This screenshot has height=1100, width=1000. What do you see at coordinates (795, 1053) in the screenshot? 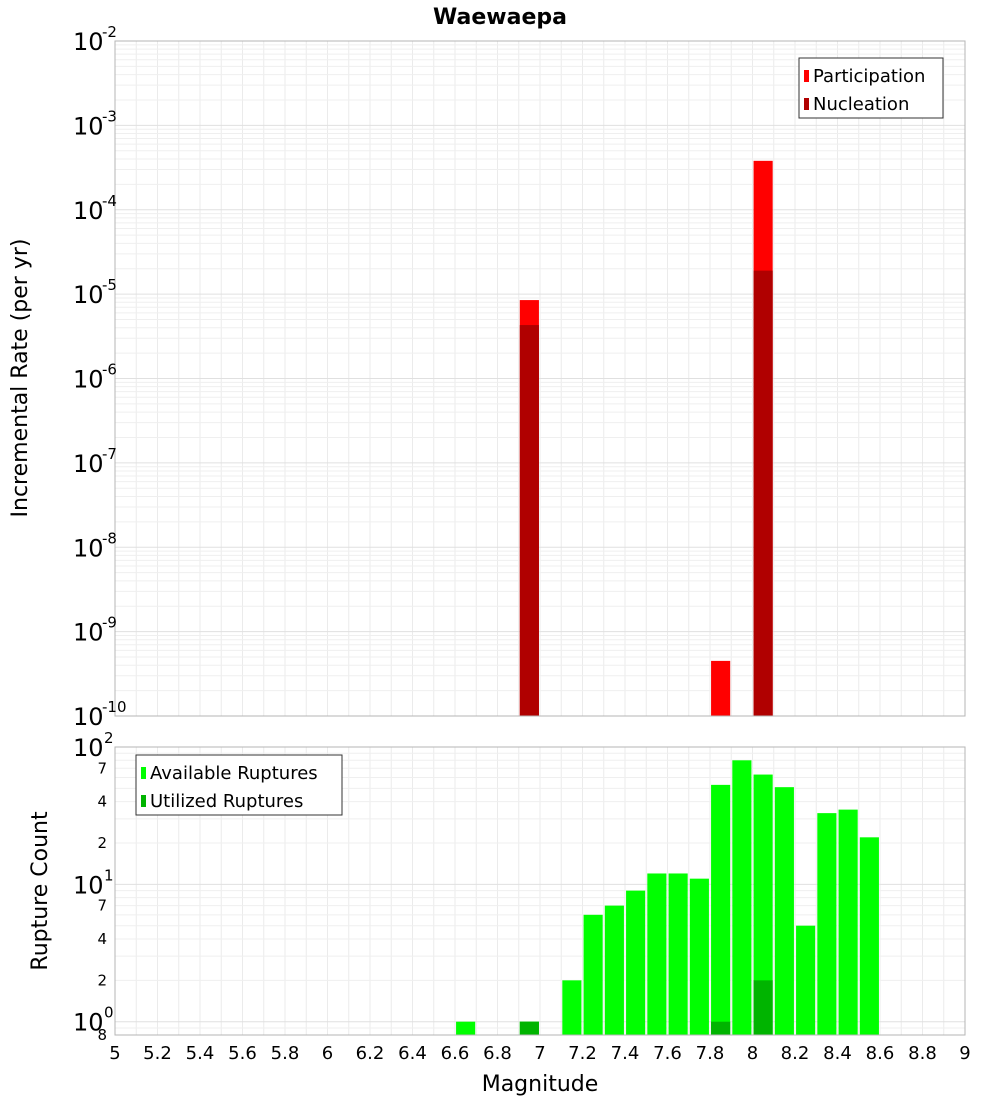
I see `x-tick-label: 8.2` at bounding box center [795, 1053].